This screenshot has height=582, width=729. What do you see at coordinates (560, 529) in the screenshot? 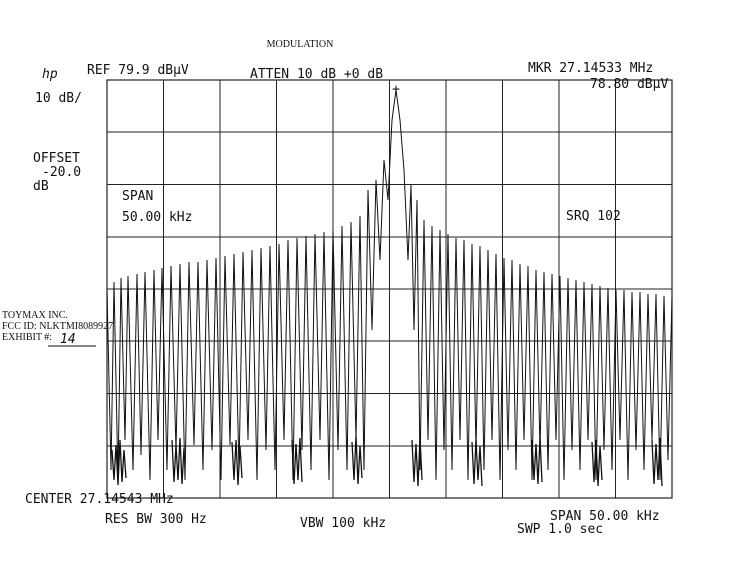
I see `sweep-time: SWP 1.0 sec` at bounding box center [560, 529].